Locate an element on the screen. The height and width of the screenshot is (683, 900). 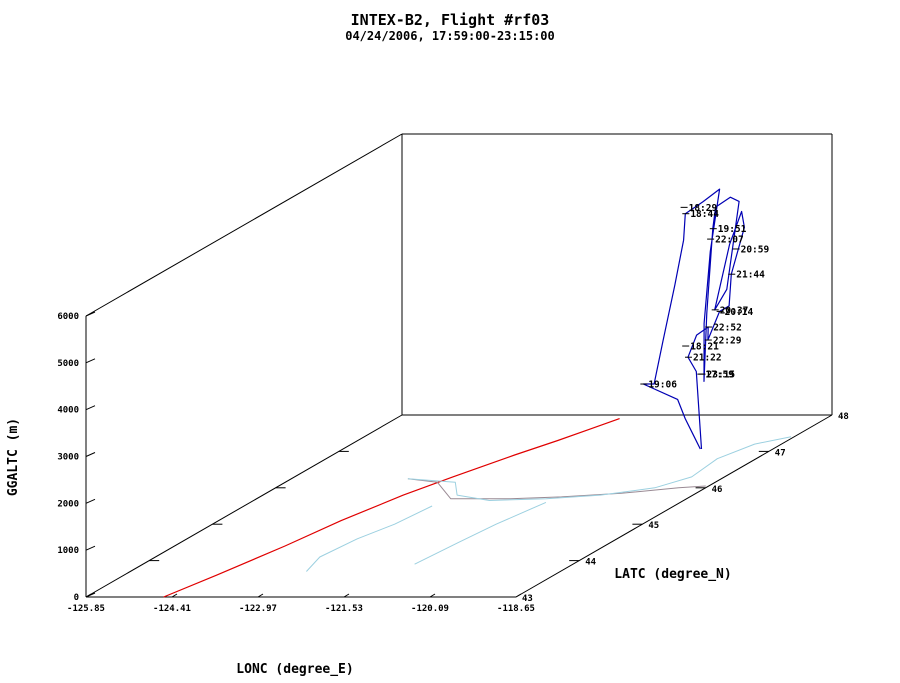
z-tick-label: 6000 is located at coordinates (68, 317).